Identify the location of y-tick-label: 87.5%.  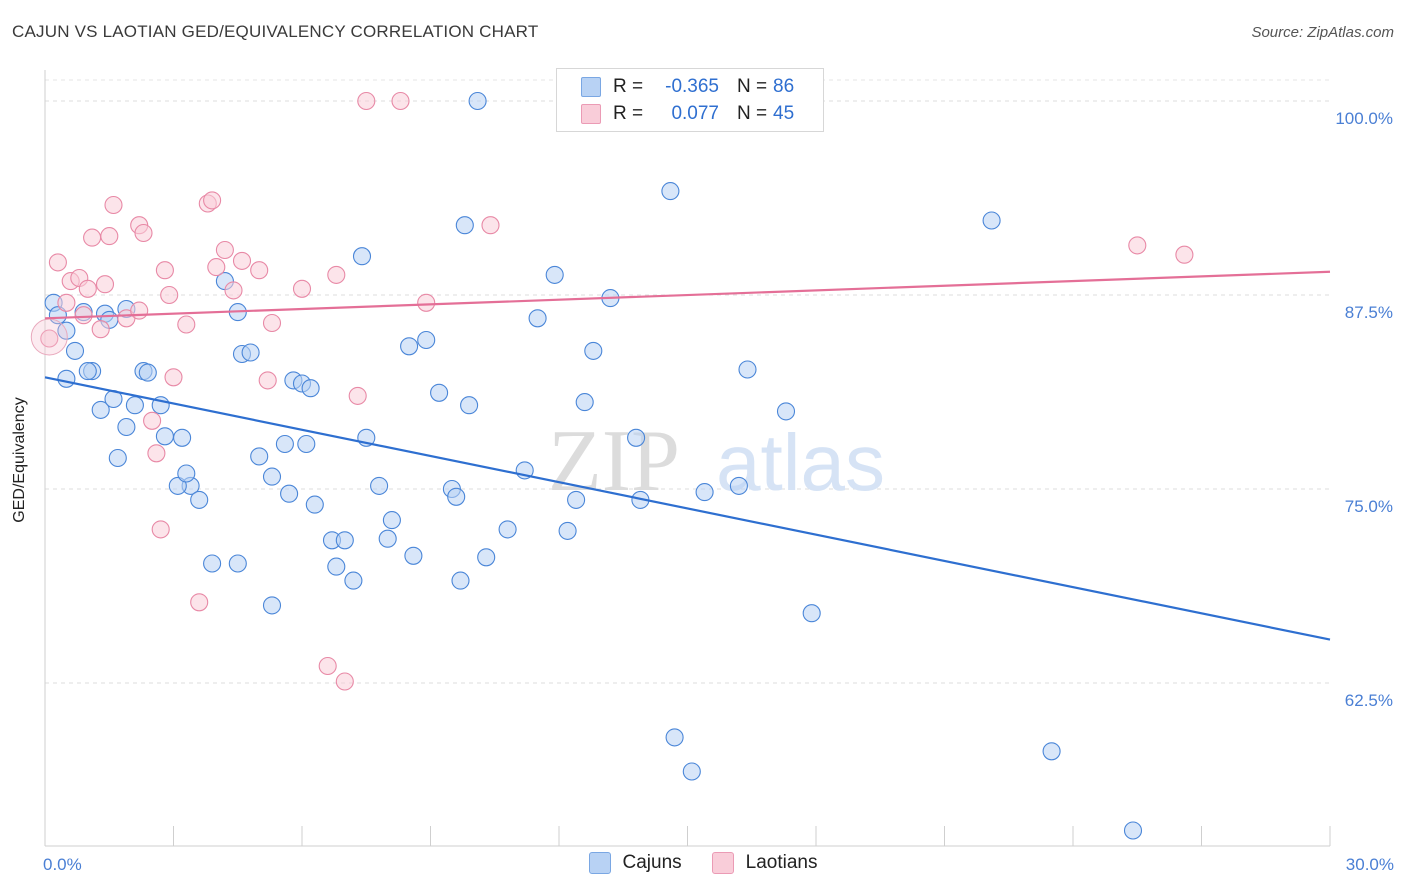
(1369, 312).